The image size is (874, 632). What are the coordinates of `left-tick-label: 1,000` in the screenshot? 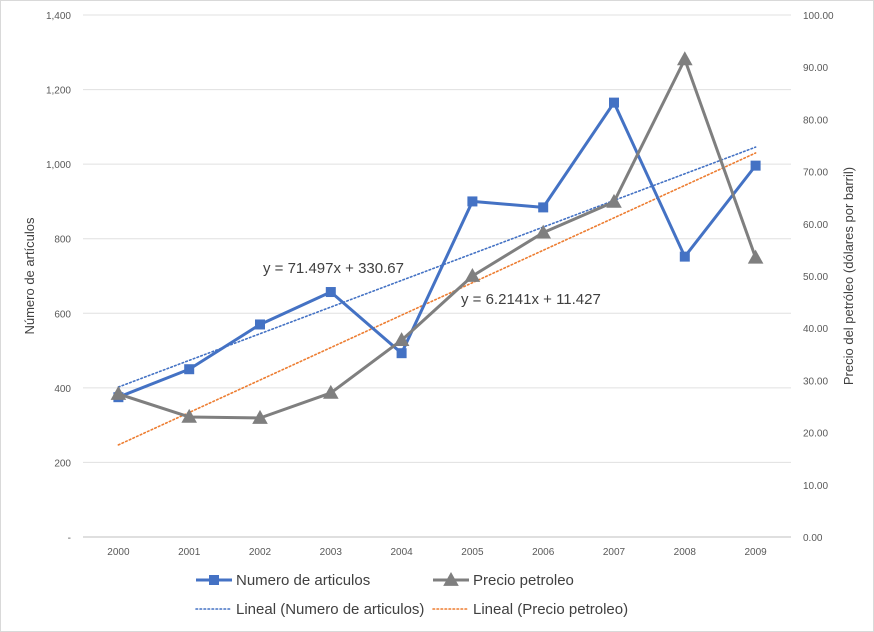 It's located at (58, 165).